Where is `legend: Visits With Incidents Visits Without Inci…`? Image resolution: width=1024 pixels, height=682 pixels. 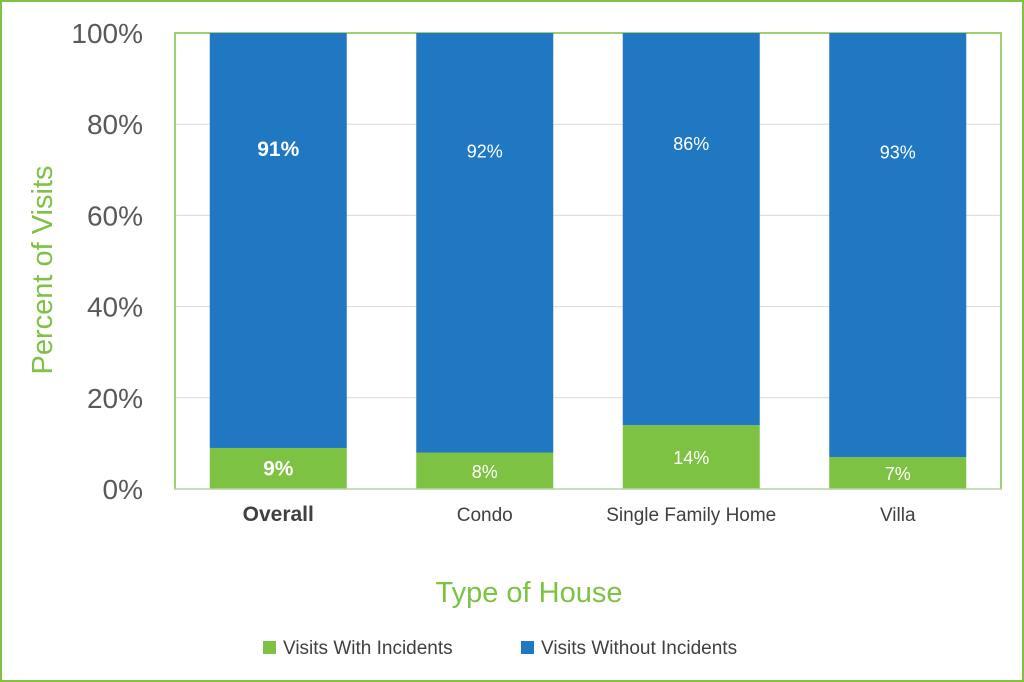
legend: Visits With Incidents Visits Without Inci… is located at coordinates (500, 648).